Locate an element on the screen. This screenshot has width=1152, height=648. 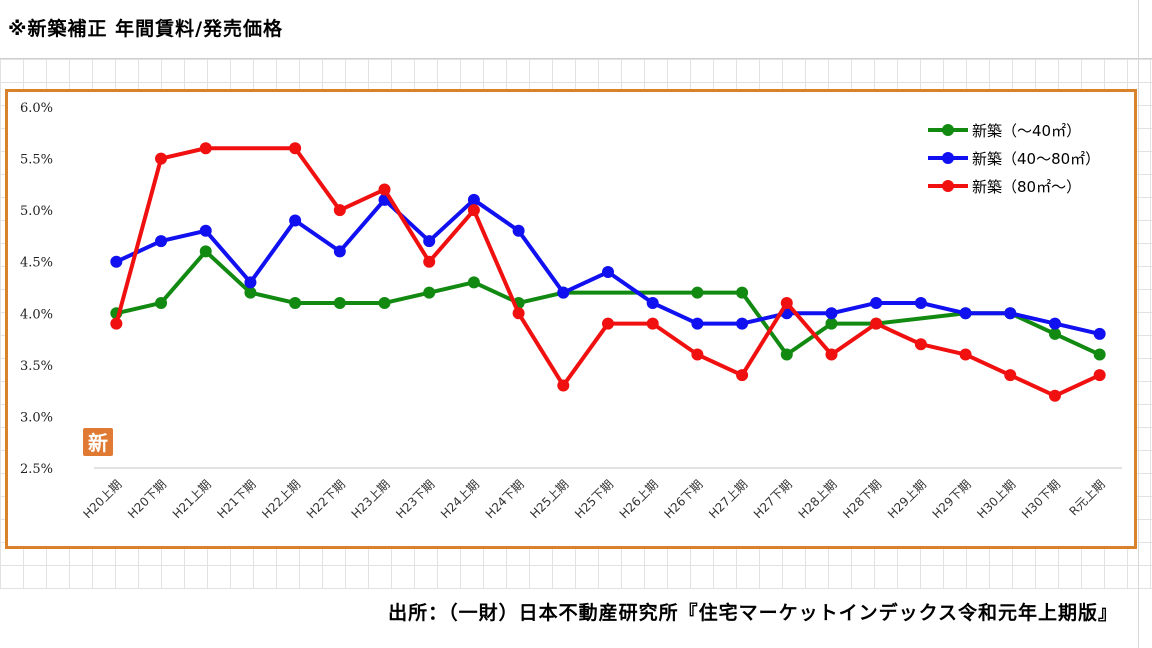
x-tick-label: H25上期 is located at coordinates (549, 499).